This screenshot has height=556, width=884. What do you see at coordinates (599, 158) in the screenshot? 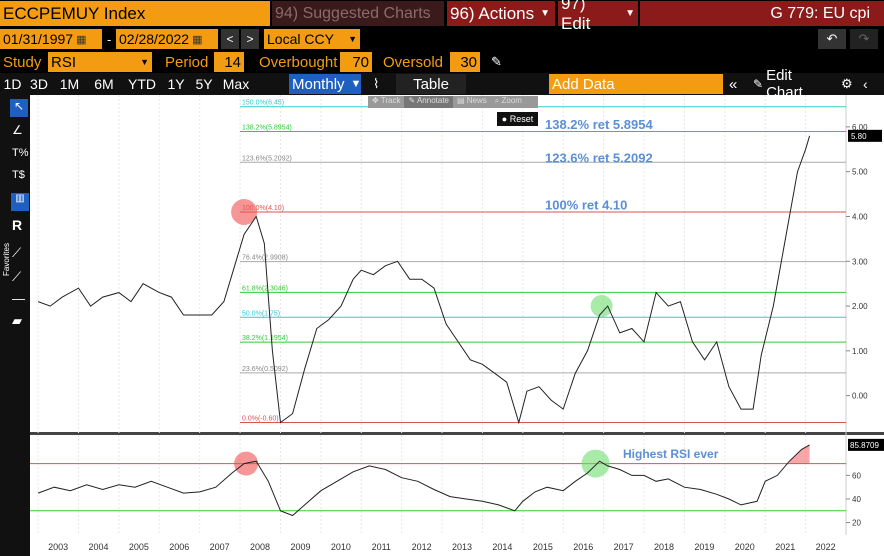
I see `chart-annotation: 123.6% ret 5.2092` at bounding box center [599, 158].